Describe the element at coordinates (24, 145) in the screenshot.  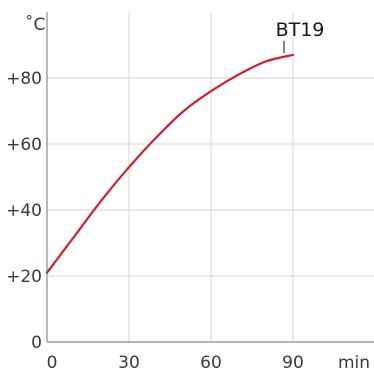
I see `y-tick-label: +60` at that location.